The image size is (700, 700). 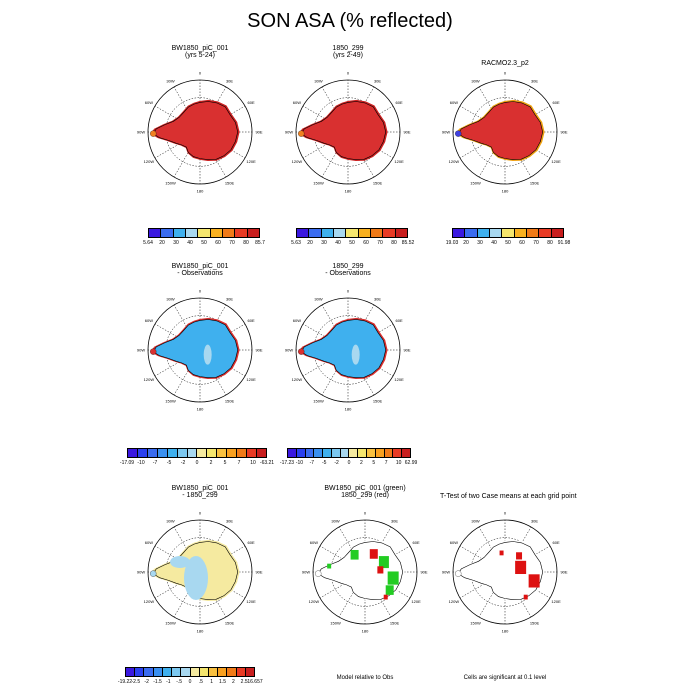 What do you see at coordinates (312, 463) in the screenshot?
I see `colorbar-label: -7` at bounding box center [312, 463].